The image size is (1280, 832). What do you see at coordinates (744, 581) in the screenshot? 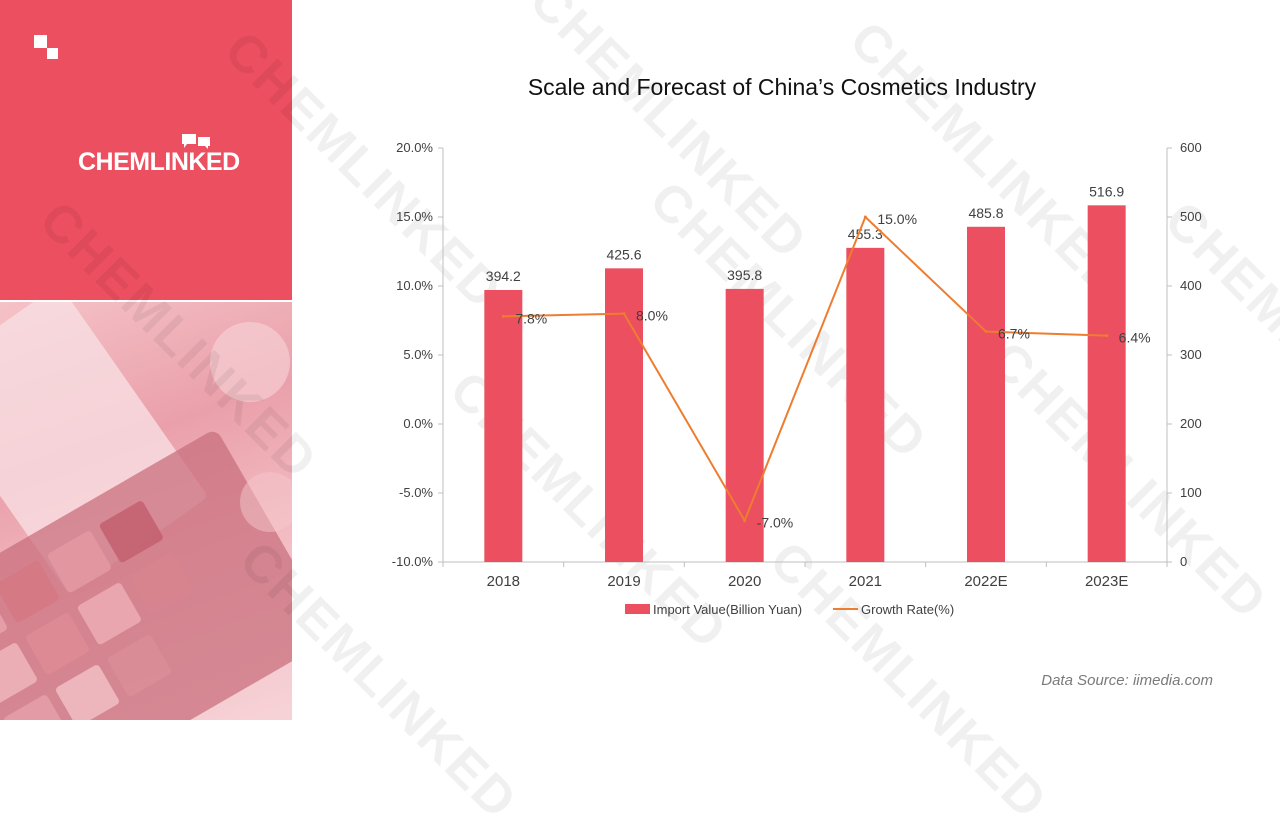
I see `x-axis-tick-label: 2020` at bounding box center [744, 581].